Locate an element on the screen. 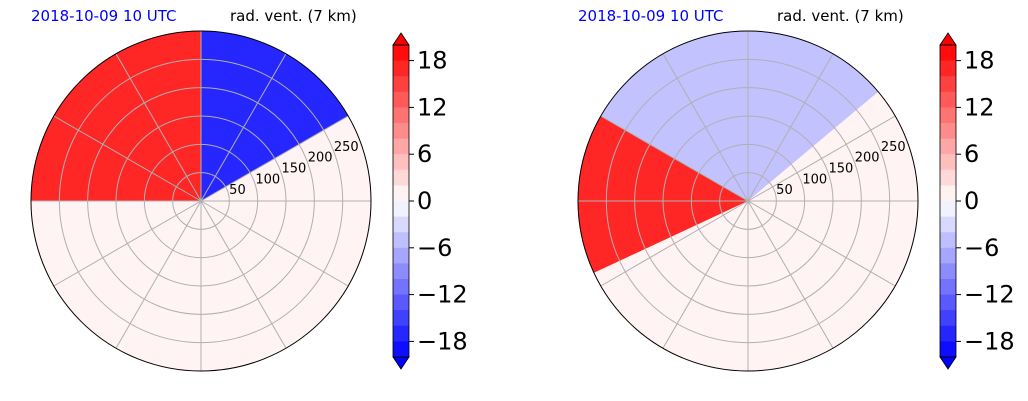 This screenshot has height=401, width=1028. field-region-positive is located at coordinates (116, 116).